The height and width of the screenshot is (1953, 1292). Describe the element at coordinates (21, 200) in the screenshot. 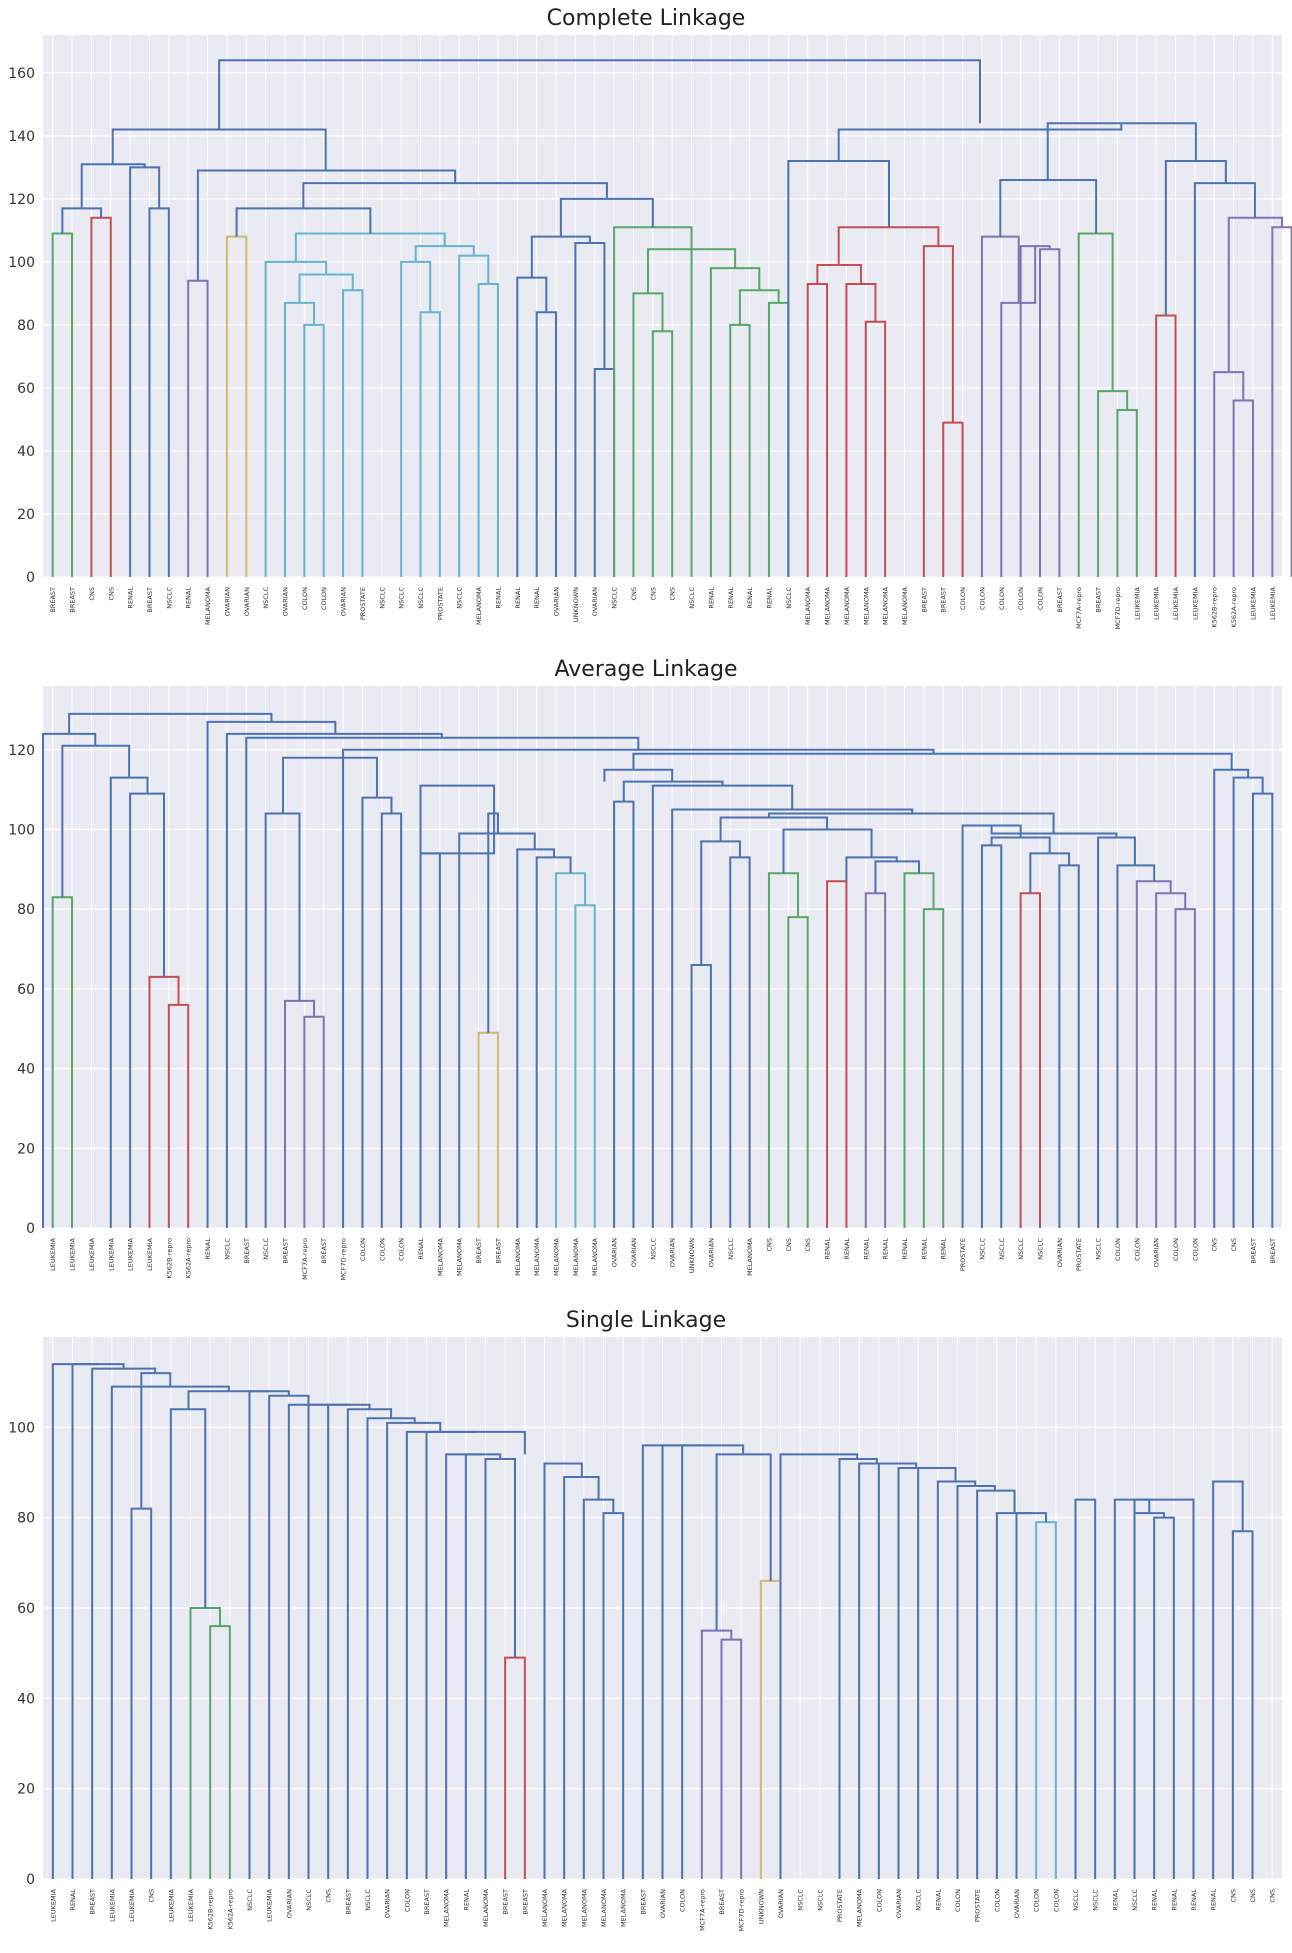

I see `y-tick-label: 120` at that location.